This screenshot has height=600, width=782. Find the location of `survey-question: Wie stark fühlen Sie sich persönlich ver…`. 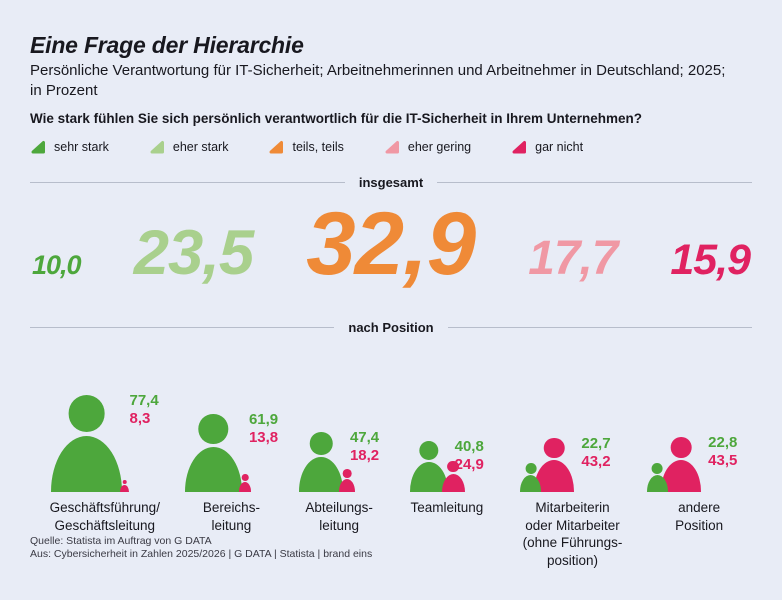

survey-question: Wie stark fühlen Sie sich persönlich ver… is located at coordinates (336, 119).